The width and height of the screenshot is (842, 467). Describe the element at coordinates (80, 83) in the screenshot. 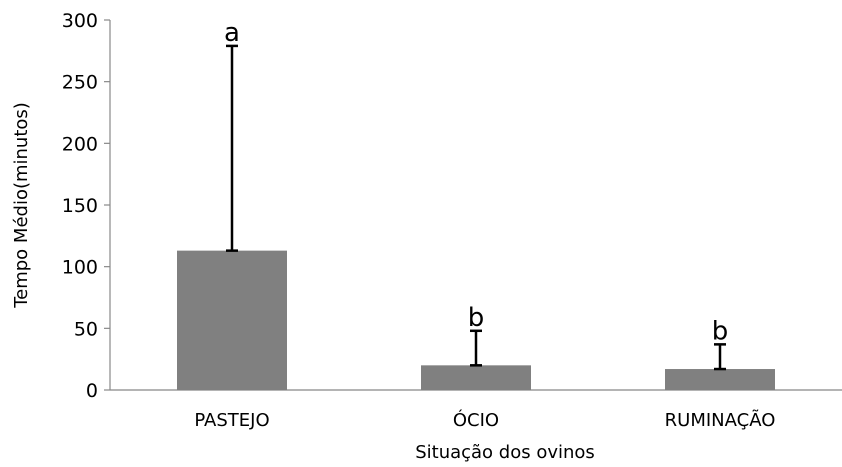

I see `y-tick-label: 250` at that location.